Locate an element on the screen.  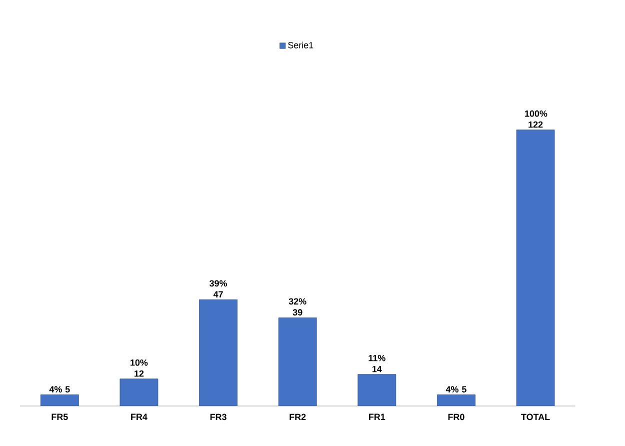
data-label: 32% 39 is located at coordinates (297, 307).